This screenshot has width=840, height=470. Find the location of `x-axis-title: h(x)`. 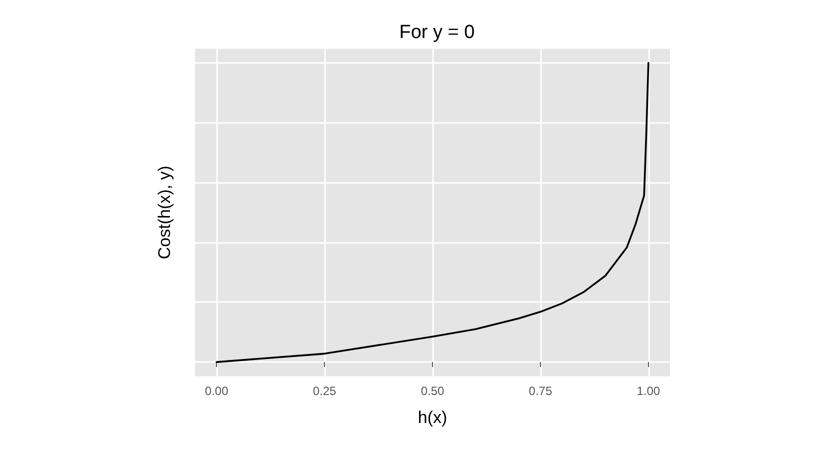

x-axis-title: h(x) is located at coordinates (433, 417).